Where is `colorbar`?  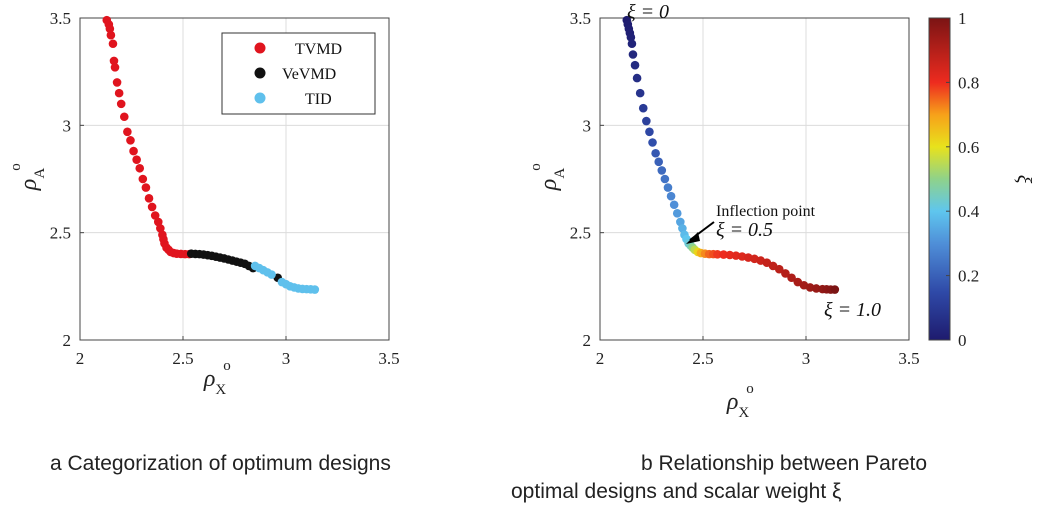 colorbar is located at coordinates (939, 179).